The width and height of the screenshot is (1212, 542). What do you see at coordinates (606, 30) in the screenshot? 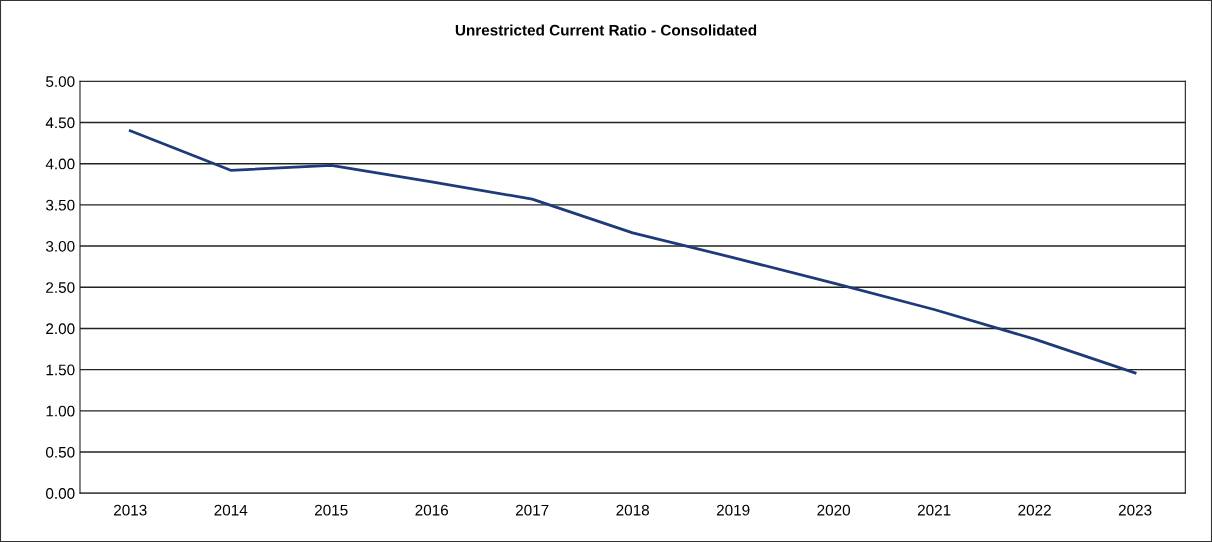
I see `chart-title: Unrestricted Current Ratio - Consolidated` at bounding box center [606, 30].